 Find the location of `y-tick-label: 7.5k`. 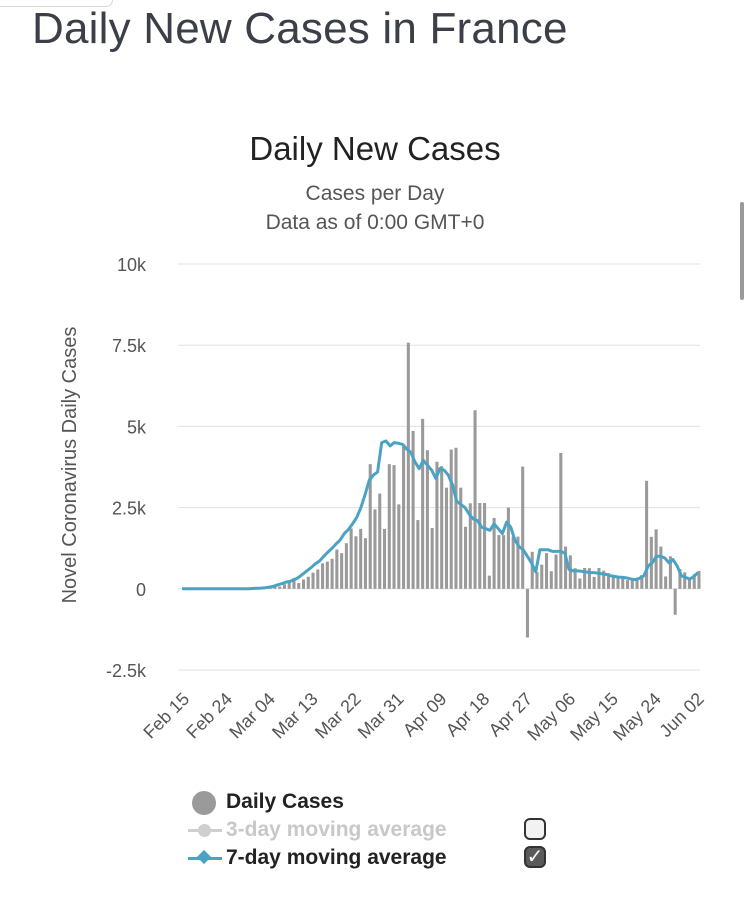

y-tick-label: 7.5k is located at coordinates (129, 346).